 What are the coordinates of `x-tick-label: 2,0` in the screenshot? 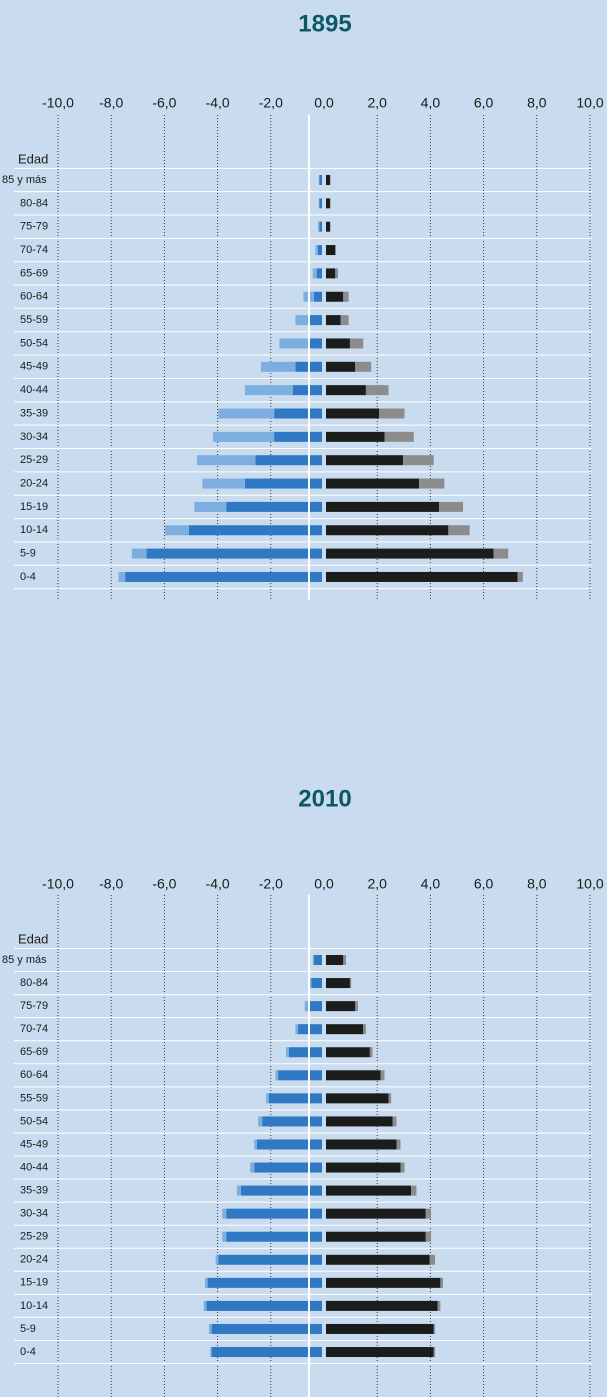 It's located at (377, 103).